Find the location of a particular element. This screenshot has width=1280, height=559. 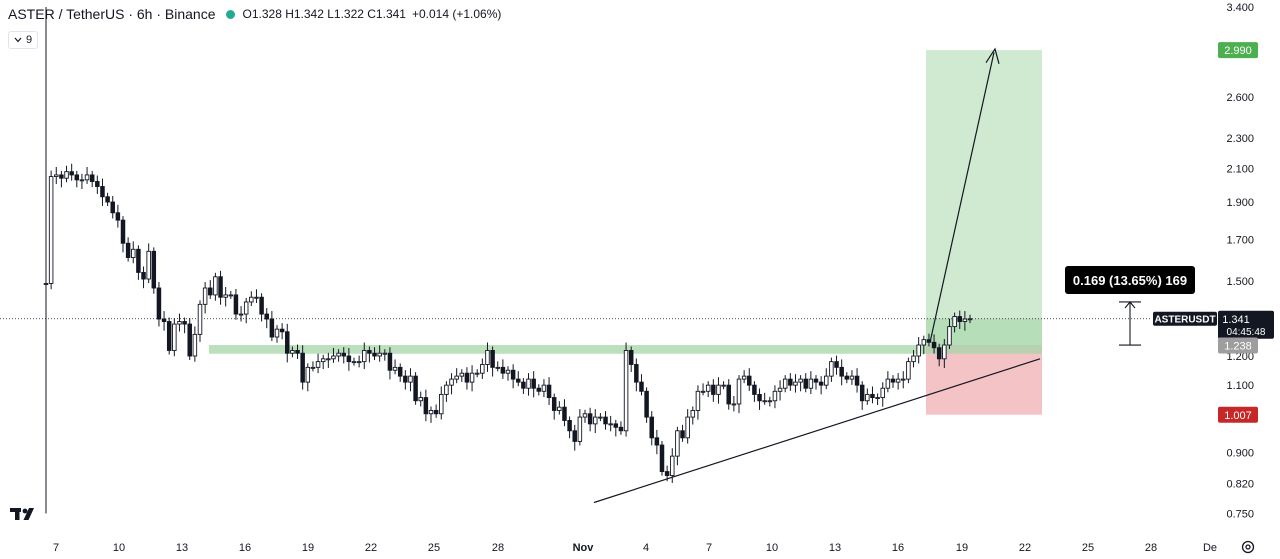

time-tick: 16 is located at coordinates (898, 548).